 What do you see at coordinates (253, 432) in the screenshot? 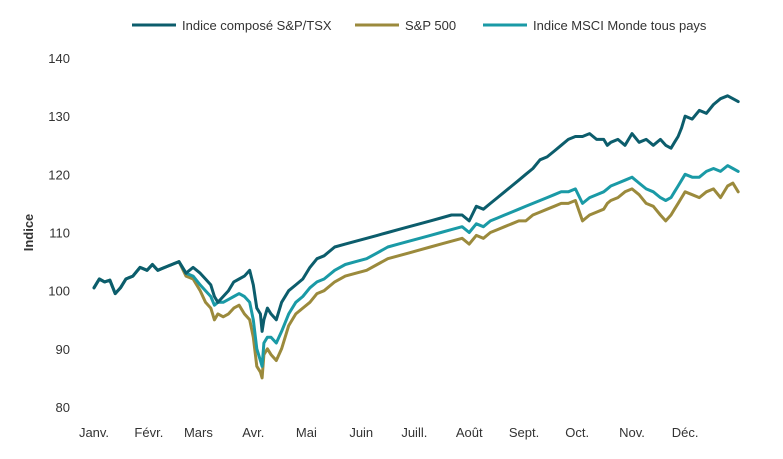
I see `x-tick-label: Avr.` at bounding box center [253, 432].